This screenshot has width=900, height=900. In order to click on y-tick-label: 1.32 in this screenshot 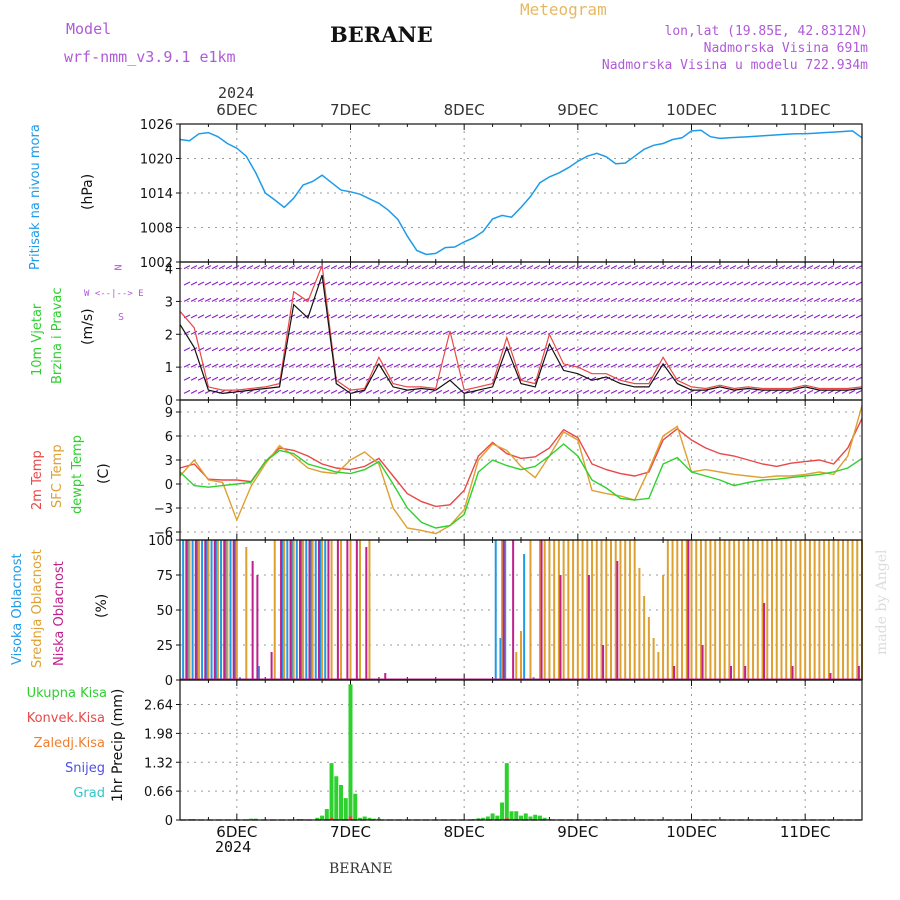, I will do `click(158, 763)`.